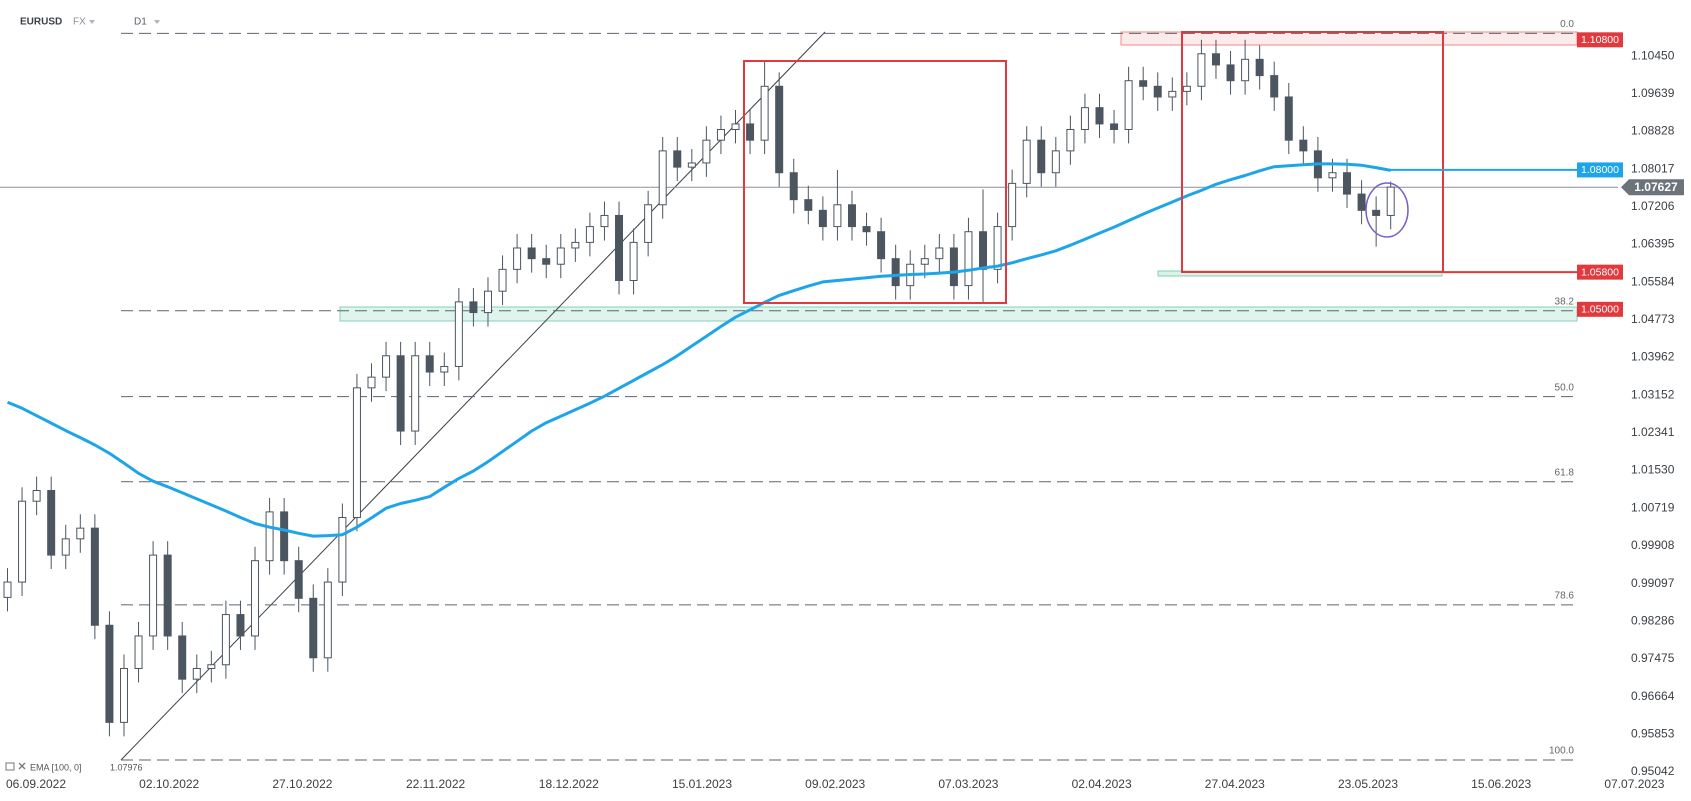 This screenshot has width=1691, height=801. What do you see at coordinates (435, 784) in the screenshot?
I see `x-tick-label: 22.11.2022` at bounding box center [435, 784].